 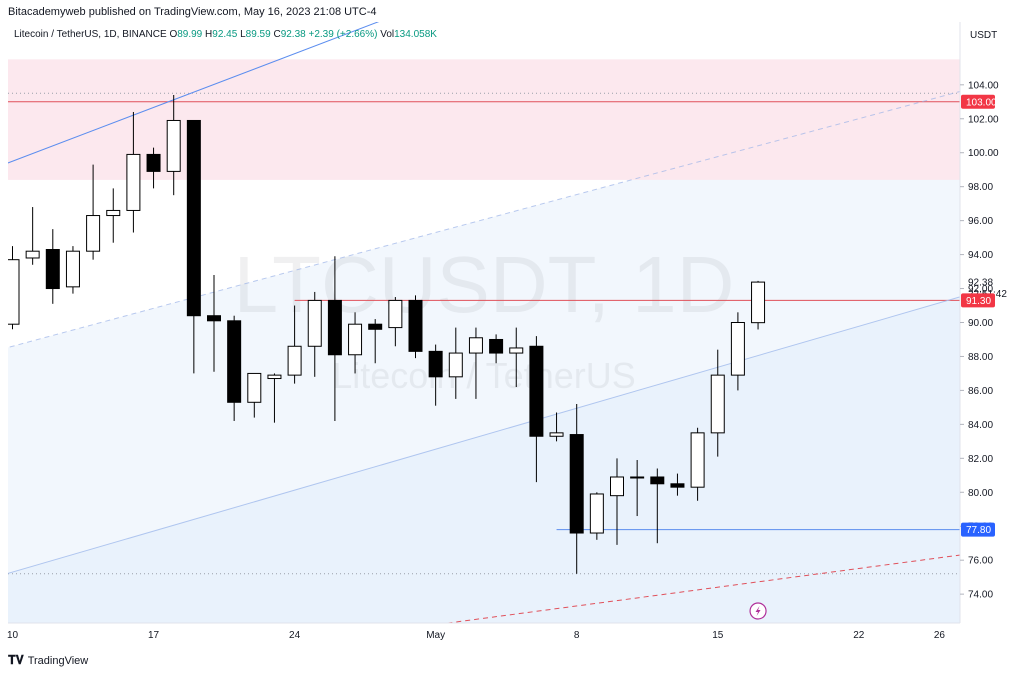 What do you see at coordinates (980, 255) in the screenshot?
I see `y-tick-label: 94.00` at bounding box center [980, 255].